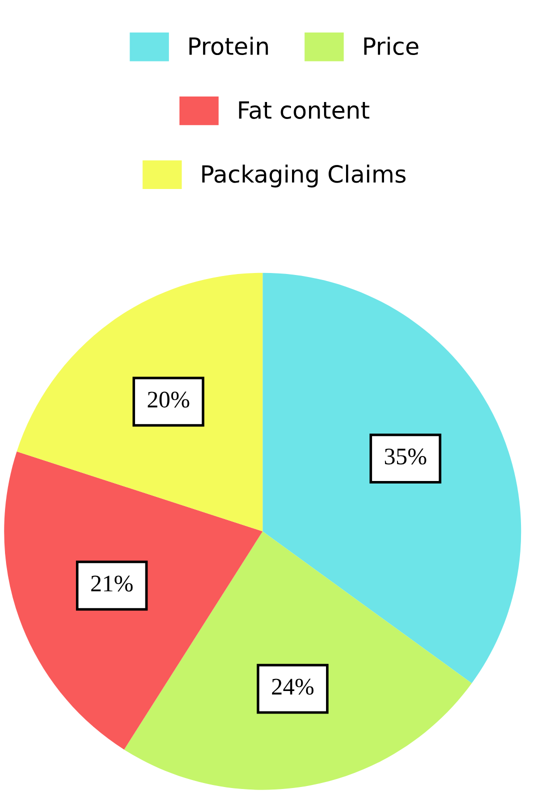 The width and height of the screenshot is (550, 799). What do you see at coordinates (228, 46) in the screenshot?
I see `legend-label: Protein` at bounding box center [228, 46].